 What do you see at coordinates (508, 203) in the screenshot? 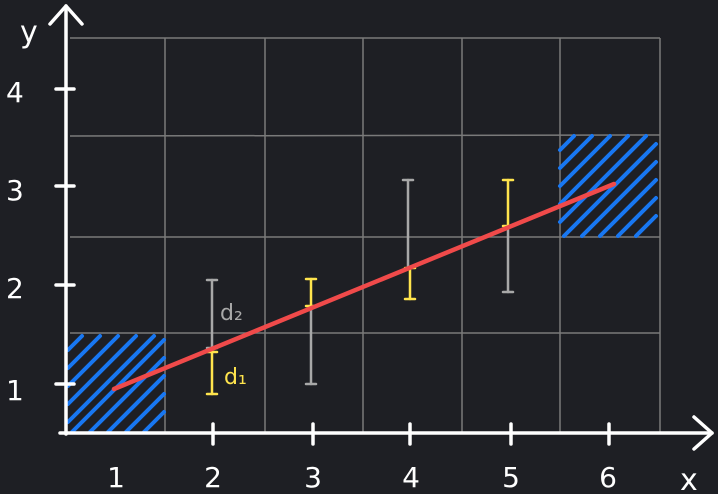
I see `error-bar-yellow-x5` at bounding box center [508, 203].